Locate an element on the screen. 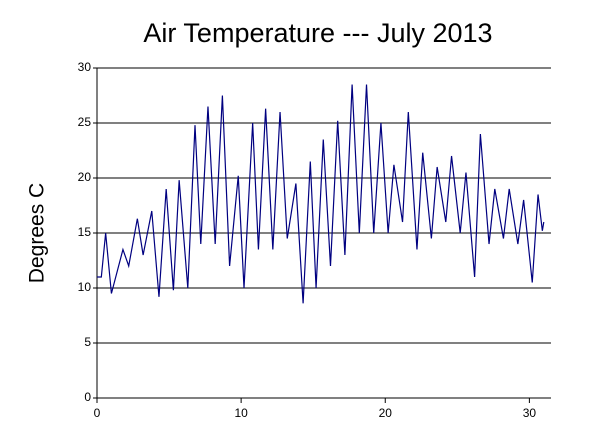 This screenshot has height=448, width=602. y-tick-label: 25 is located at coordinates (85, 122).